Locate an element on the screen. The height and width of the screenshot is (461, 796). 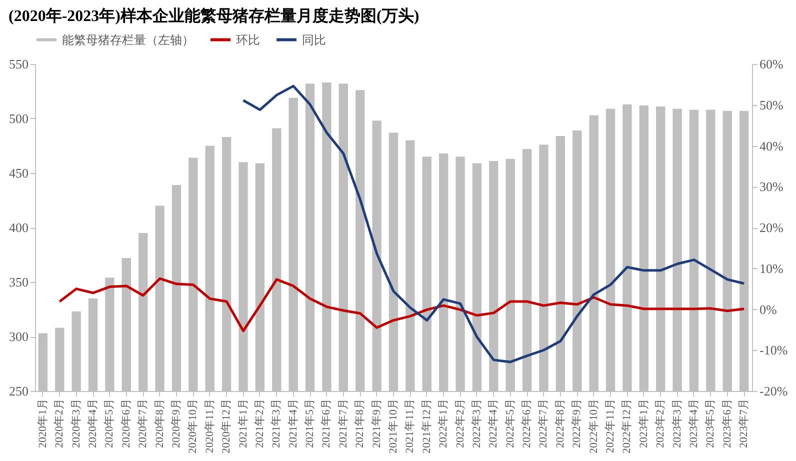
x-tick-label: 2023年6月 is located at coordinates (727, 423).